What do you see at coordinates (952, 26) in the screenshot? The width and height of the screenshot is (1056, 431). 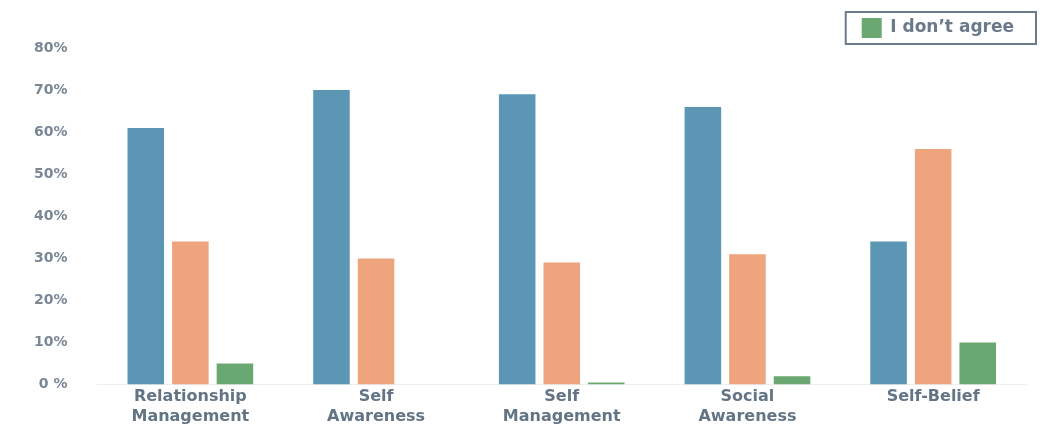 I see `legend-label: I don’t agree` at bounding box center [952, 26].